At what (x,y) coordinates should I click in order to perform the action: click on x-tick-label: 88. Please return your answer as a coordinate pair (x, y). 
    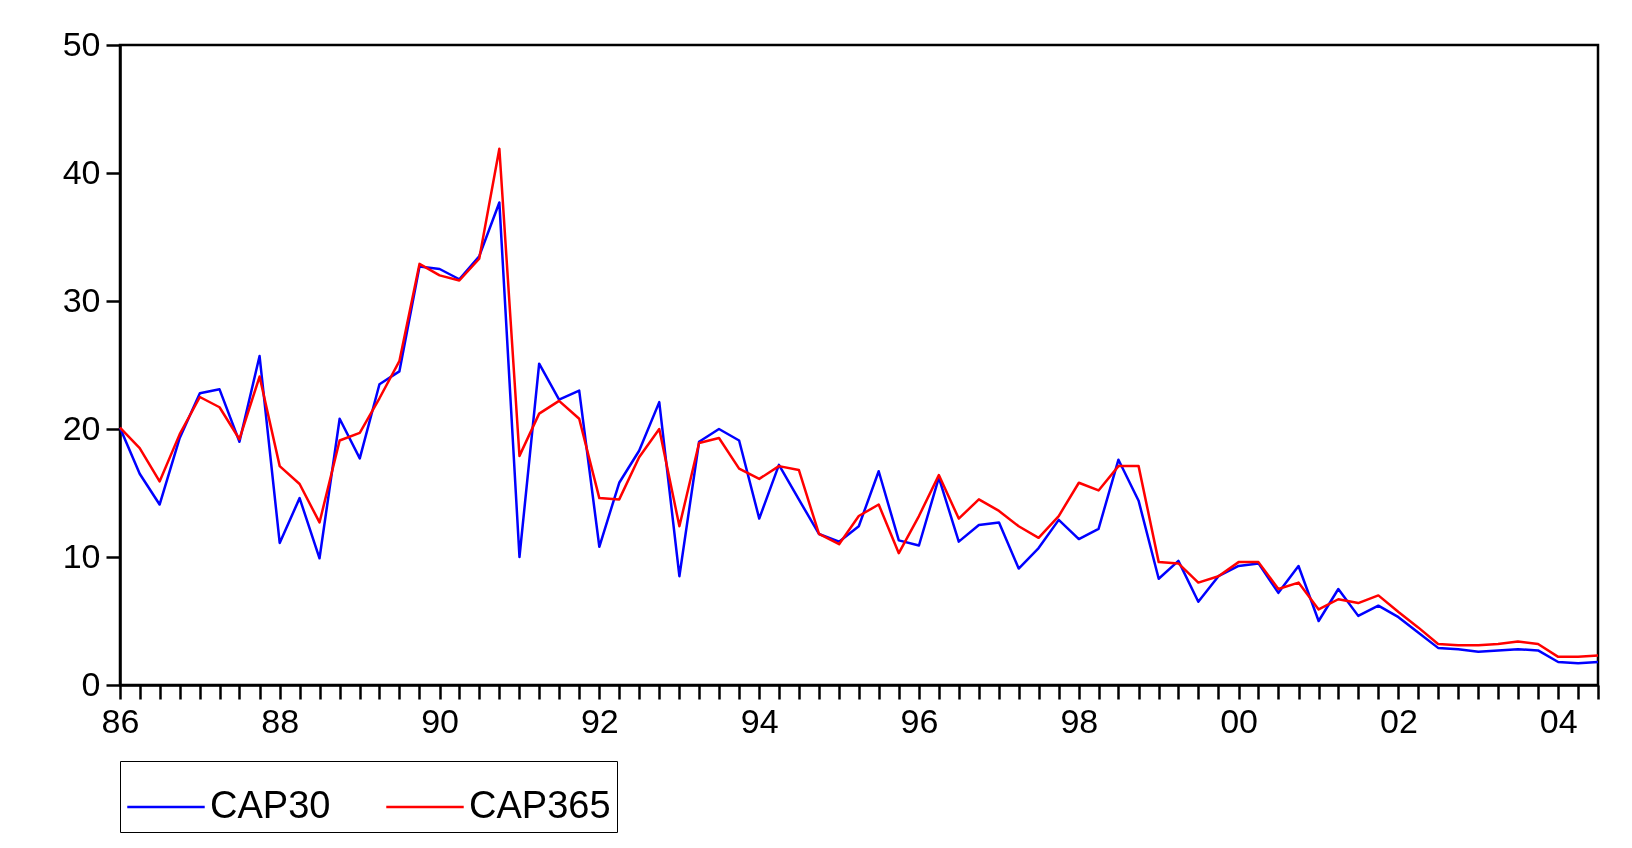
    Looking at the image, I should click on (280, 720).